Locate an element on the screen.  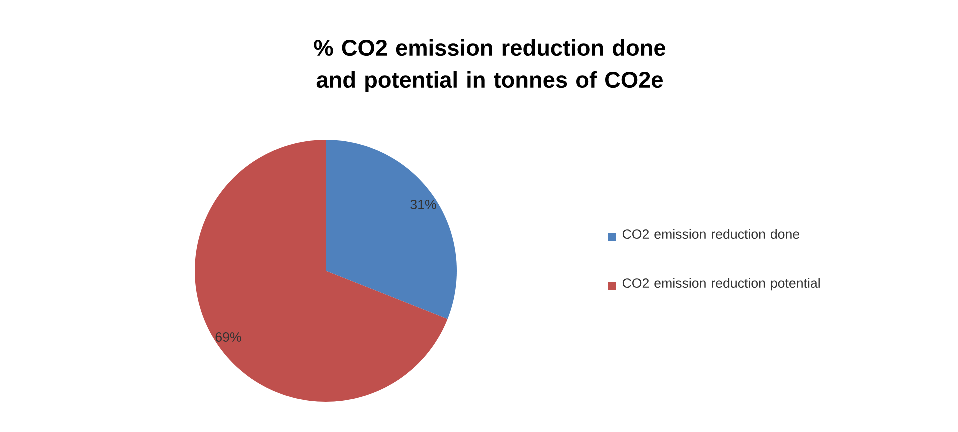
data-label: 31% is located at coordinates (423, 205).